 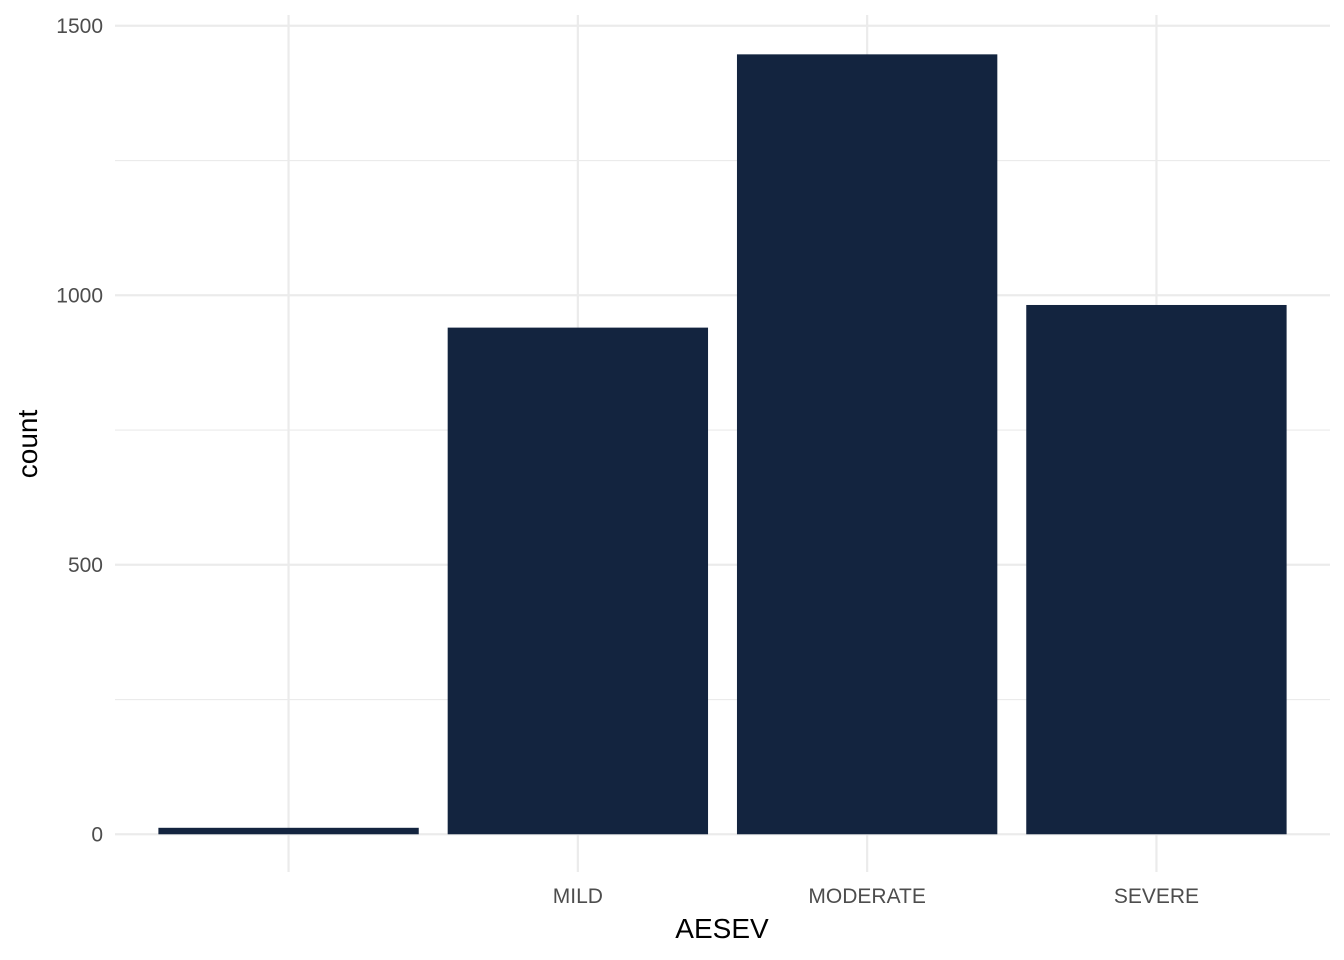 What do you see at coordinates (866, 896) in the screenshot?
I see `x-tick-label: MODERATE` at bounding box center [866, 896].